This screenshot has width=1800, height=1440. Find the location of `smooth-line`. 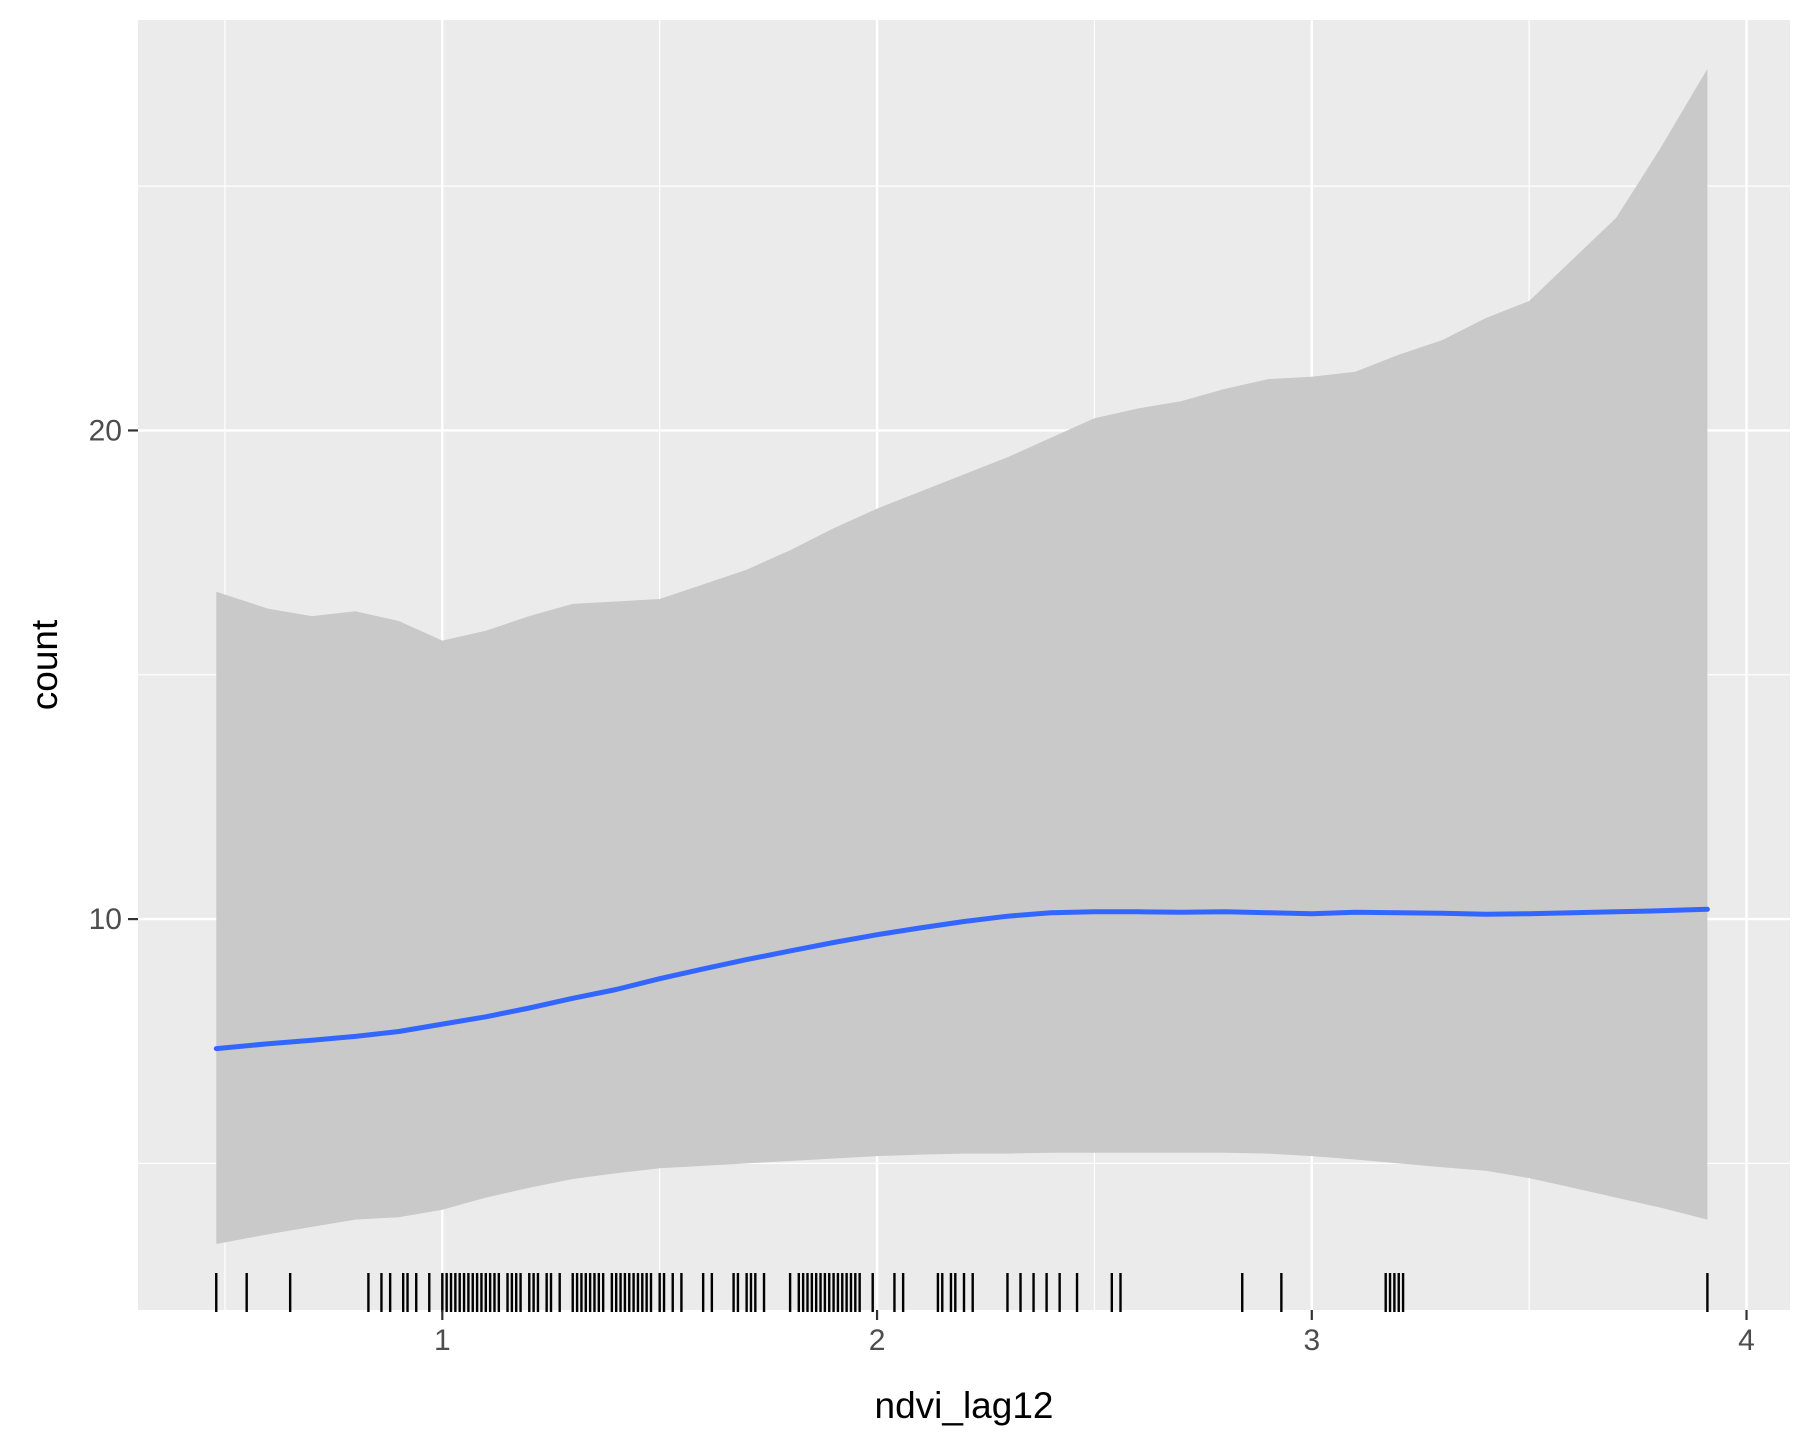

smooth-line is located at coordinates (961, 979).